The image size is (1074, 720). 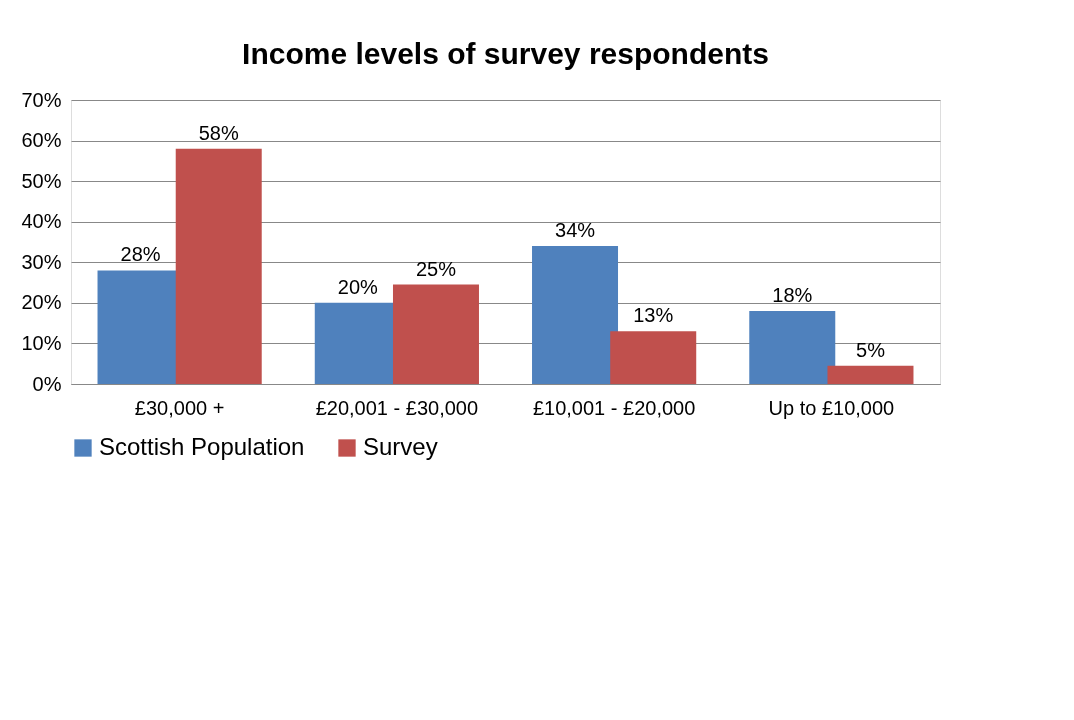 What do you see at coordinates (202, 446) in the screenshot?
I see `legend-label: Scottish Population` at bounding box center [202, 446].